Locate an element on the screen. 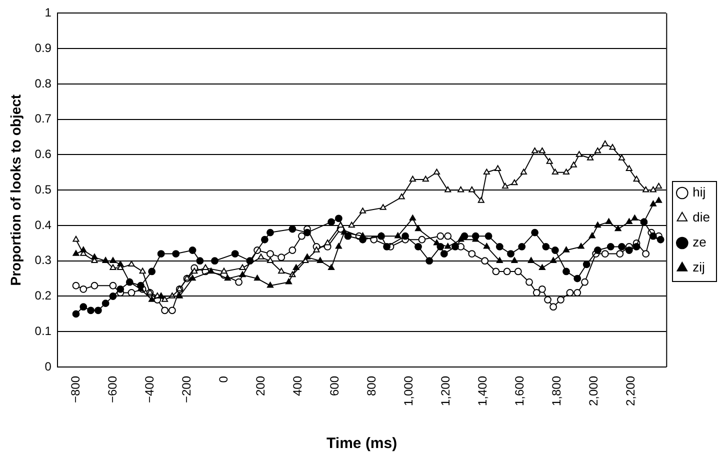 This screenshot has height=457, width=722. x-tick-label: 1,200 is located at coordinates (445, 391).